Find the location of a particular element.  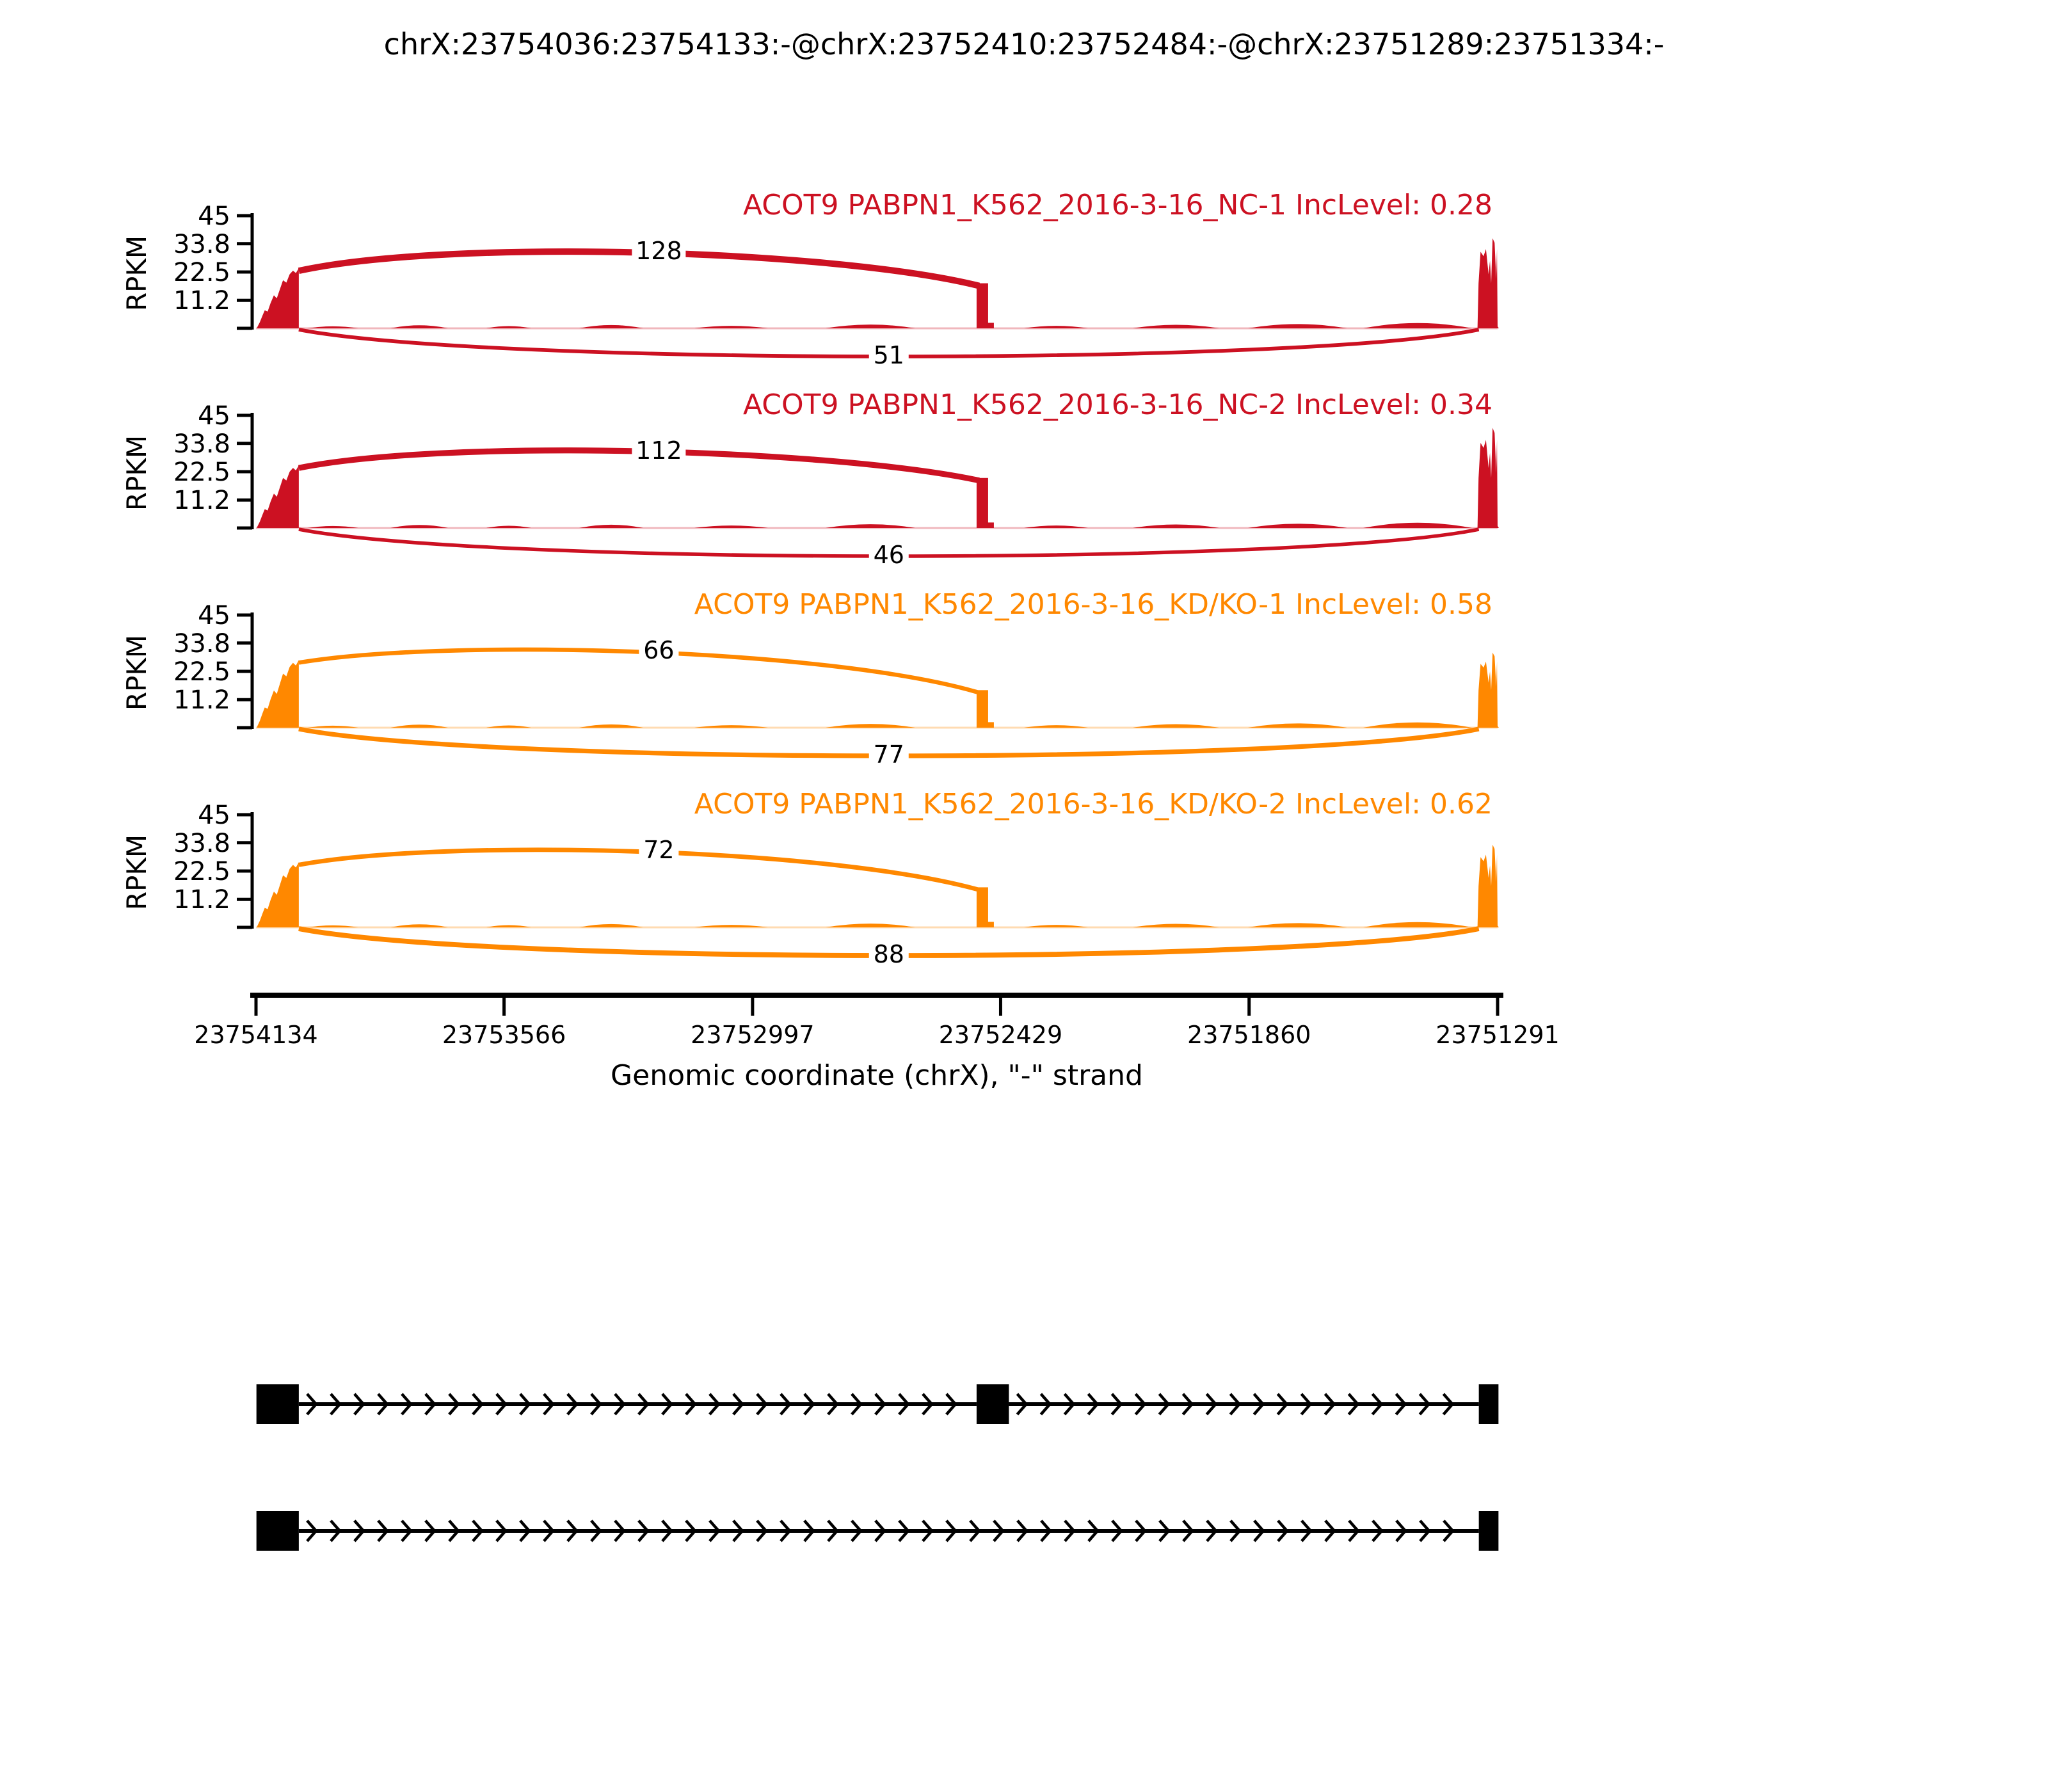

skipping-junction-count: 88 is located at coordinates (889, 954).